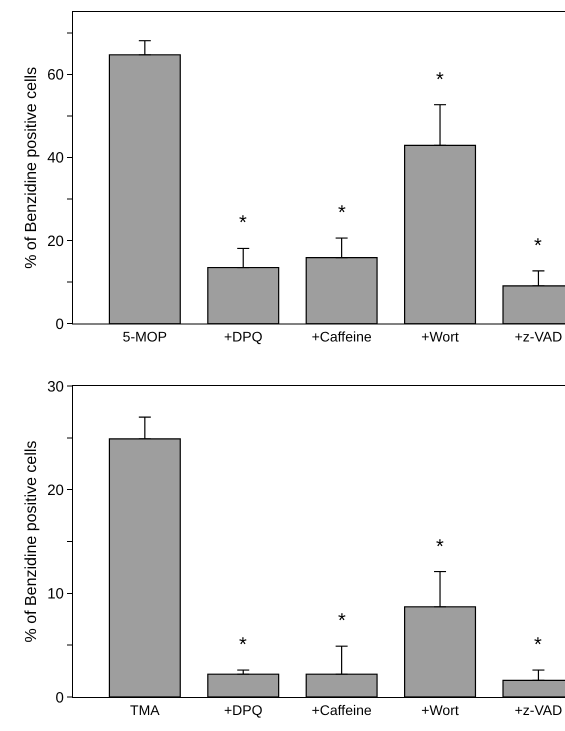 The image size is (565, 731). What do you see at coordinates (55, 387) in the screenshot?
I see `y-tick-label: 30` at bounding box center [55, 387].